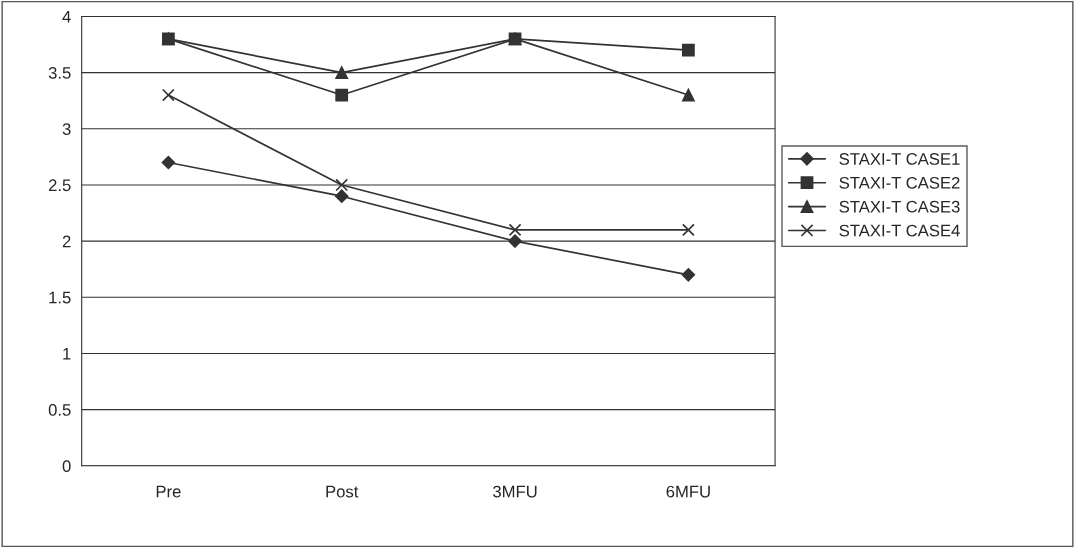 The width and height of the screenshot is (1075, 548). What do you see at coordinates (66, 241) in the screenshot?
I see `y-tick-label: 2` at bounding box center [66, 241].